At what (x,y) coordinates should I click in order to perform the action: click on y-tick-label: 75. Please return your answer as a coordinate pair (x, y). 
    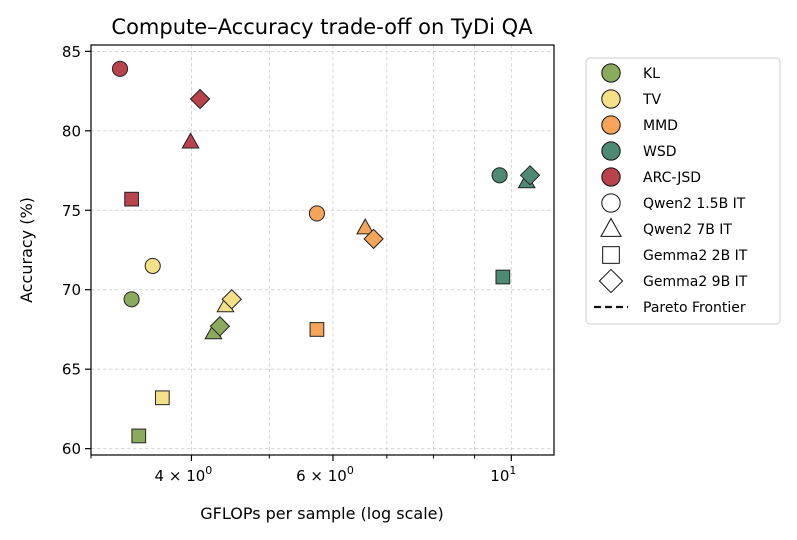
    Looking at the image, I should click on (71, 211).